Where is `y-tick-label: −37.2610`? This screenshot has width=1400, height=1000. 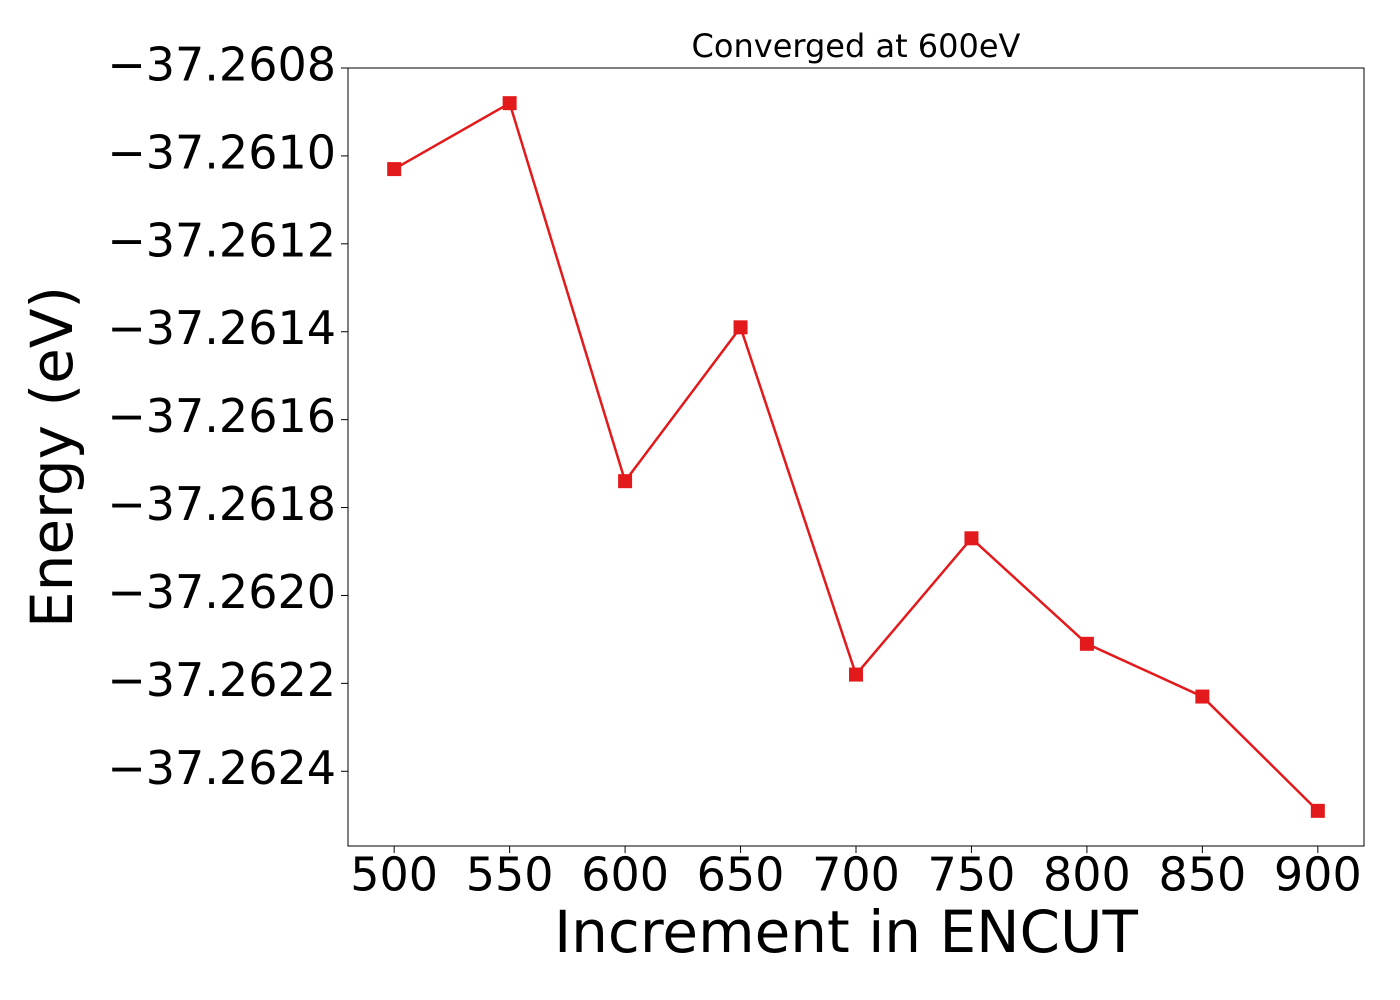 y-tick-label: −37.2610 is located at coordinates (221, 152).